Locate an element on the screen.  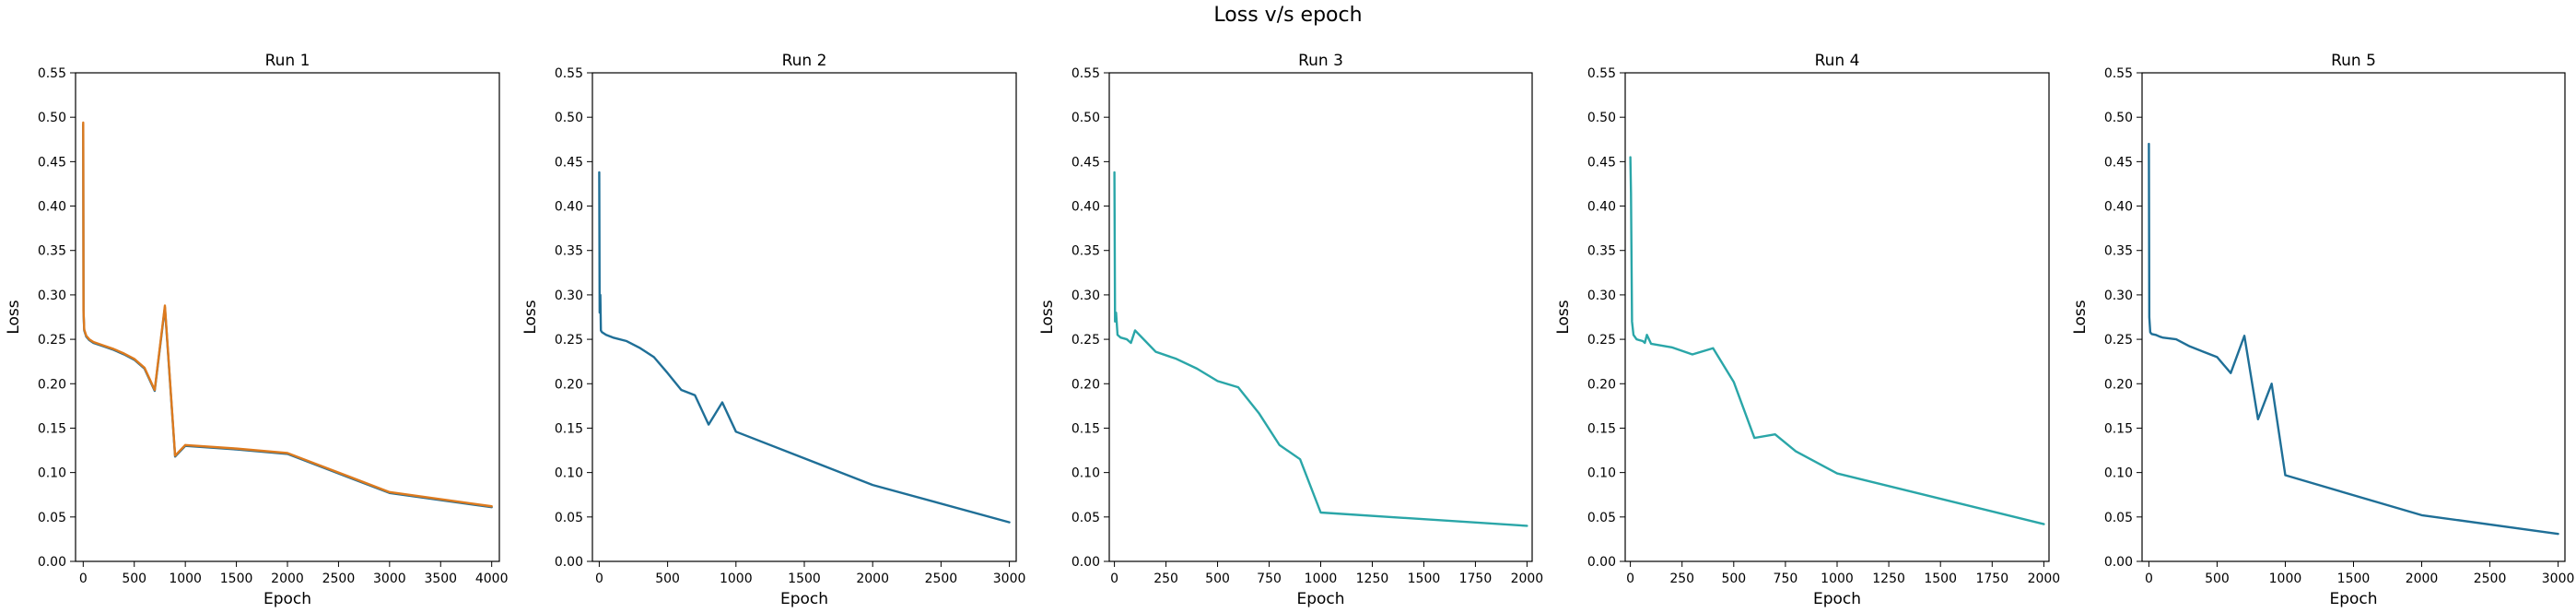
subplot-title: Run 2 is located at coordinates (804, 61).